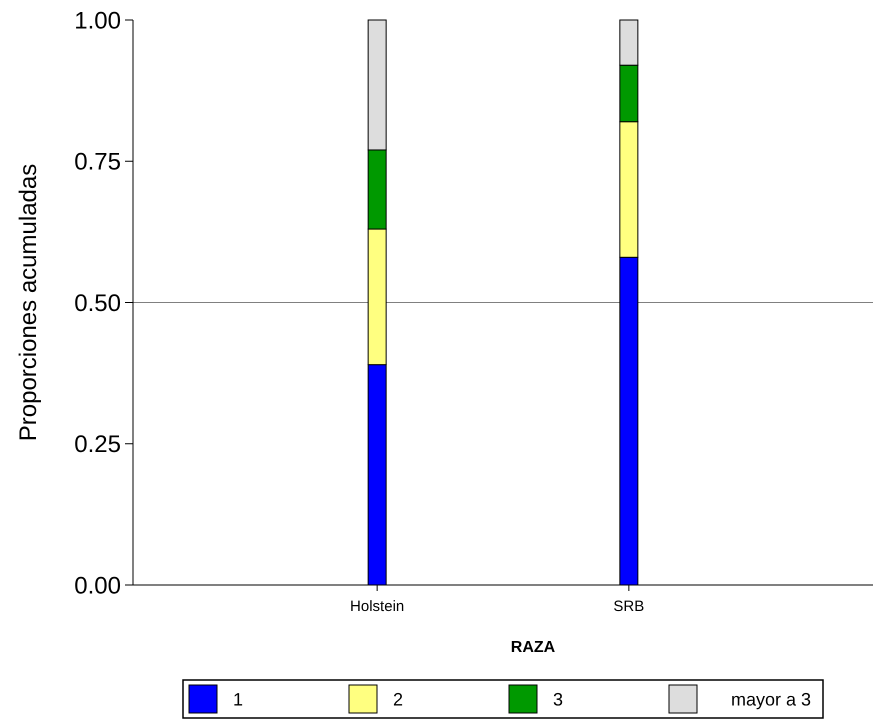  What do you see at coordinates (97, 162) in the screenshot?
I see `y-tick-label: 0.75` at bounding box center [97, 162].